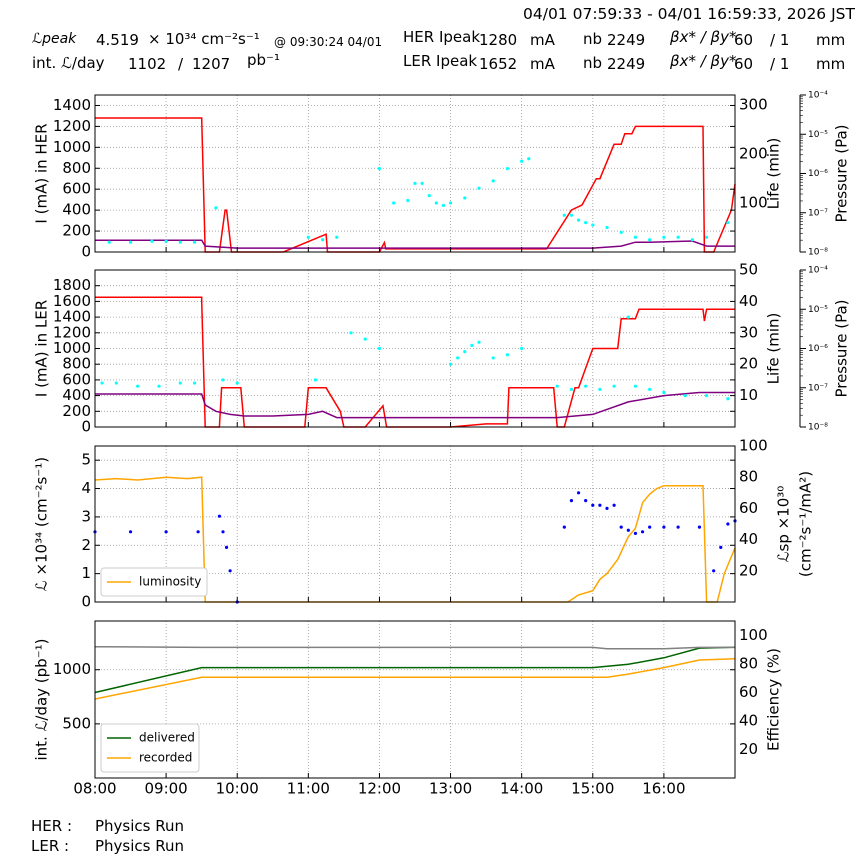  Describe the element at coordinates (593, 63) in the screenshot. I see `ler-nb-label: nb` at that location.